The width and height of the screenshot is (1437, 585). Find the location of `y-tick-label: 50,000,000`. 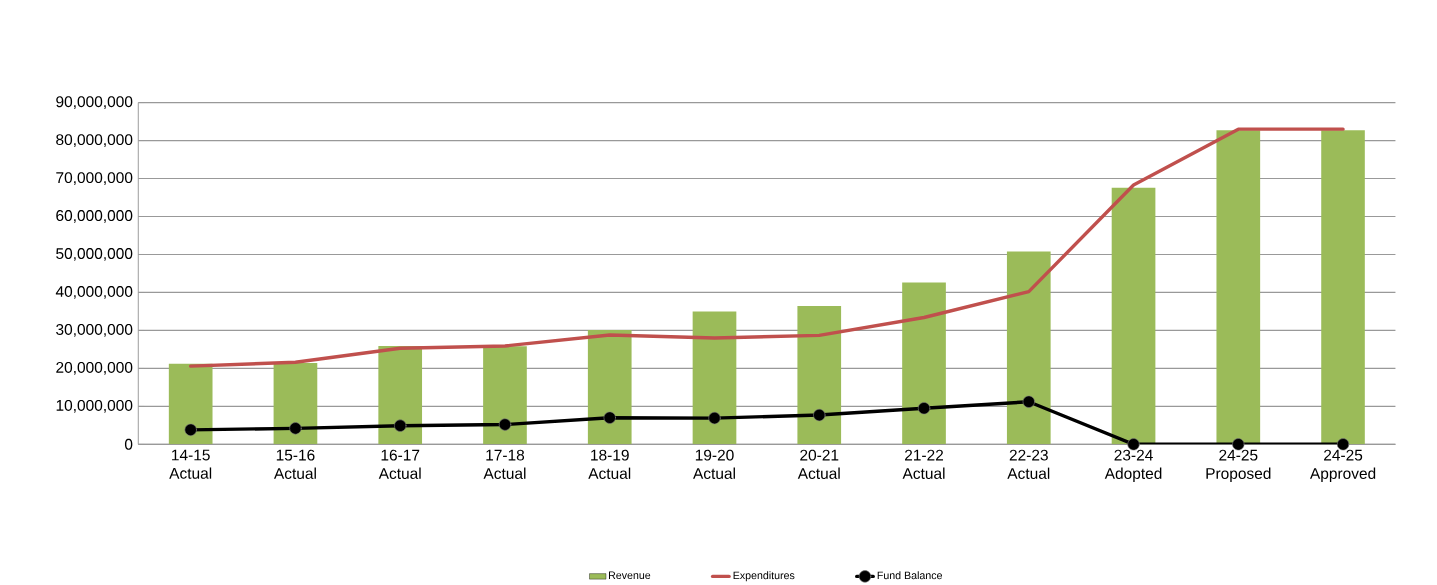

y-tick-label: 50,000,000 is located at coordinates (94, 254).